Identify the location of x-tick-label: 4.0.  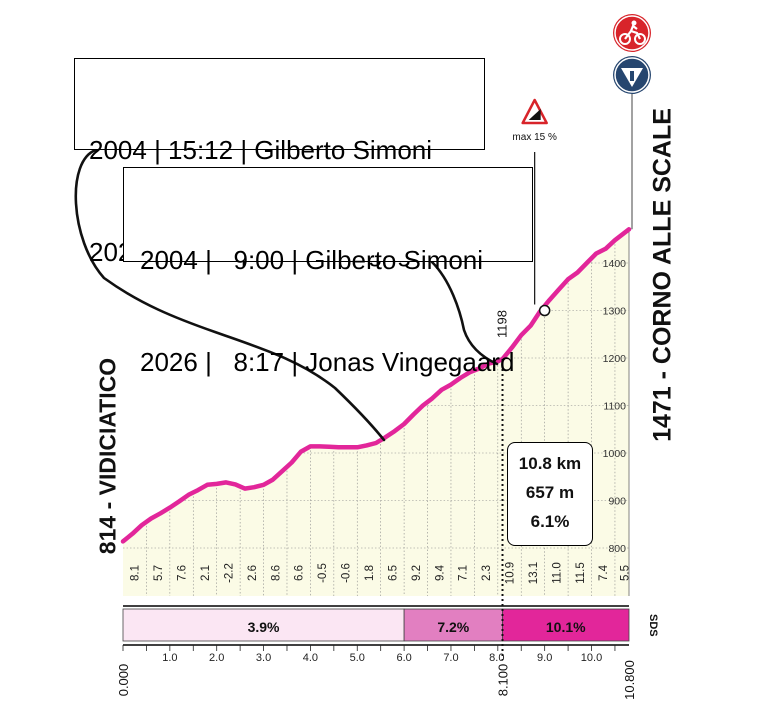
(310, 658).